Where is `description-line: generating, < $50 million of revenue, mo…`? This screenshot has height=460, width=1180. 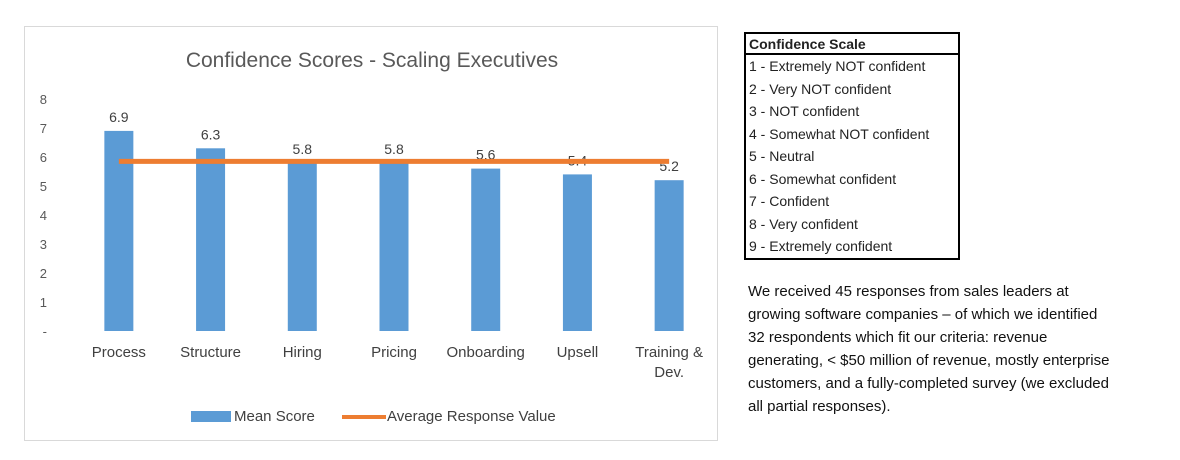 description-line: generating, < $50 million of revenue, mo… is located at coordinates (929, 360).